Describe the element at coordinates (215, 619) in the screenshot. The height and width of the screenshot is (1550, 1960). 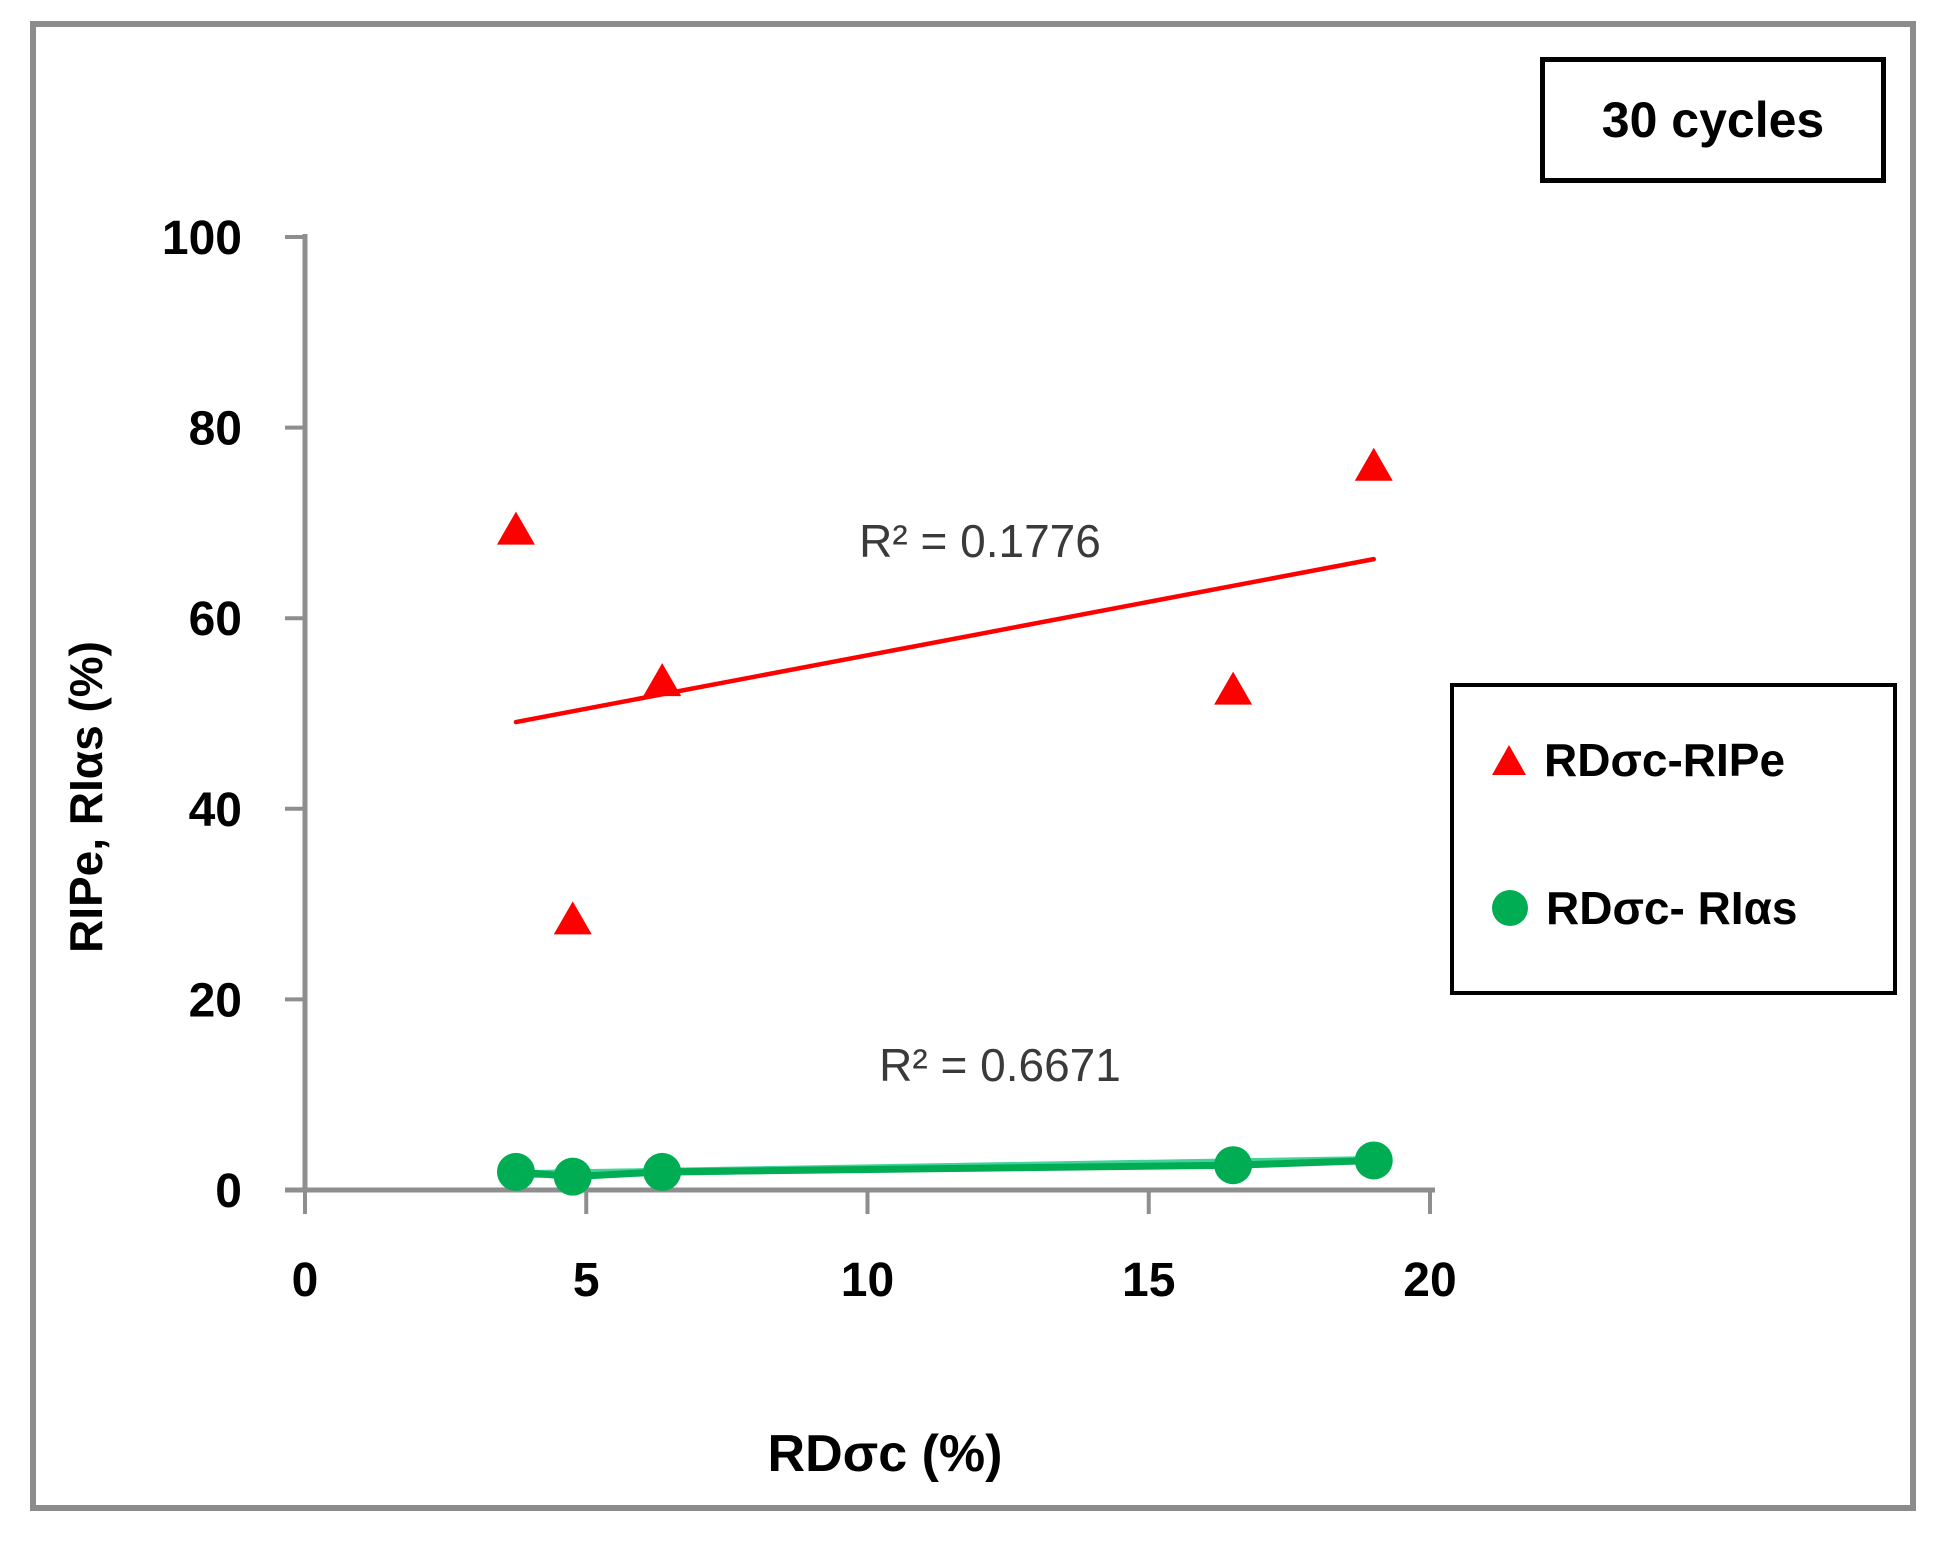
I see `y-tick-label: 60` at that location.